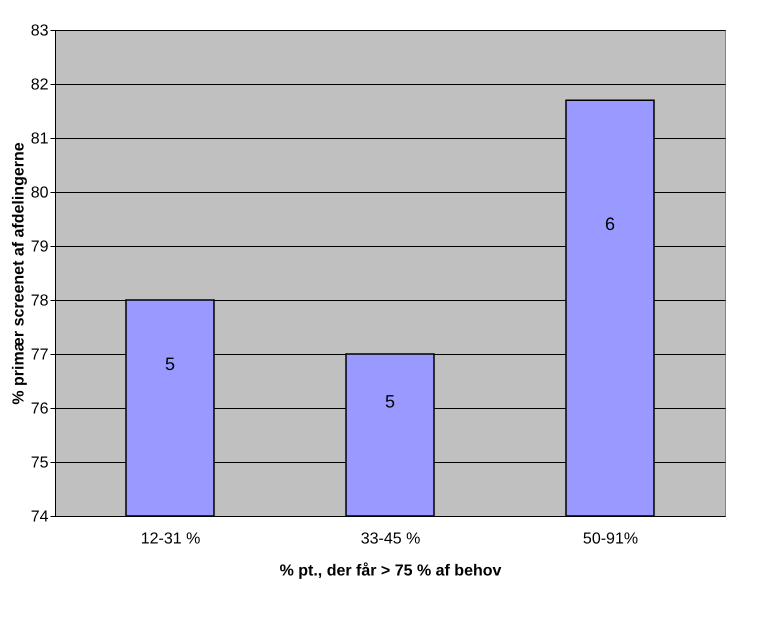  I want to click on x-tick-label: 50-91%, so click(610, 539).